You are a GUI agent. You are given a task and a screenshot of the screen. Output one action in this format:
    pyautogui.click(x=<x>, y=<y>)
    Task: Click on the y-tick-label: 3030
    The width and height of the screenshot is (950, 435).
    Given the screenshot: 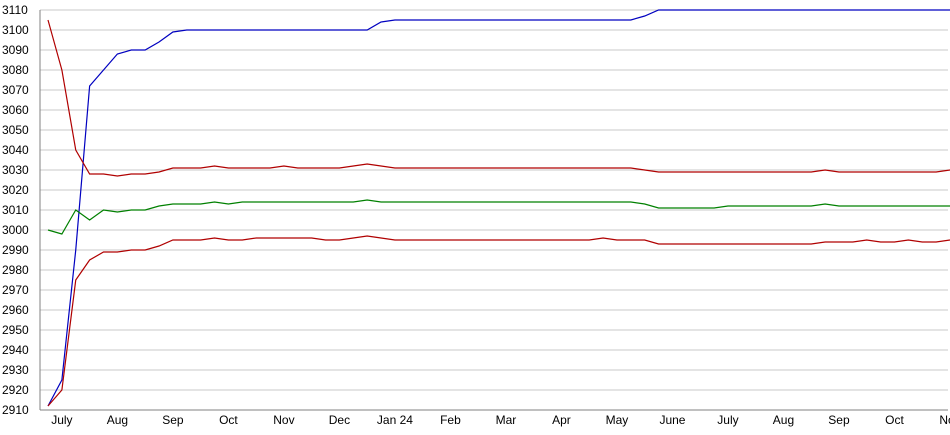 What is the action you would take?
    pyautogui.click(x=15, y=170)
    